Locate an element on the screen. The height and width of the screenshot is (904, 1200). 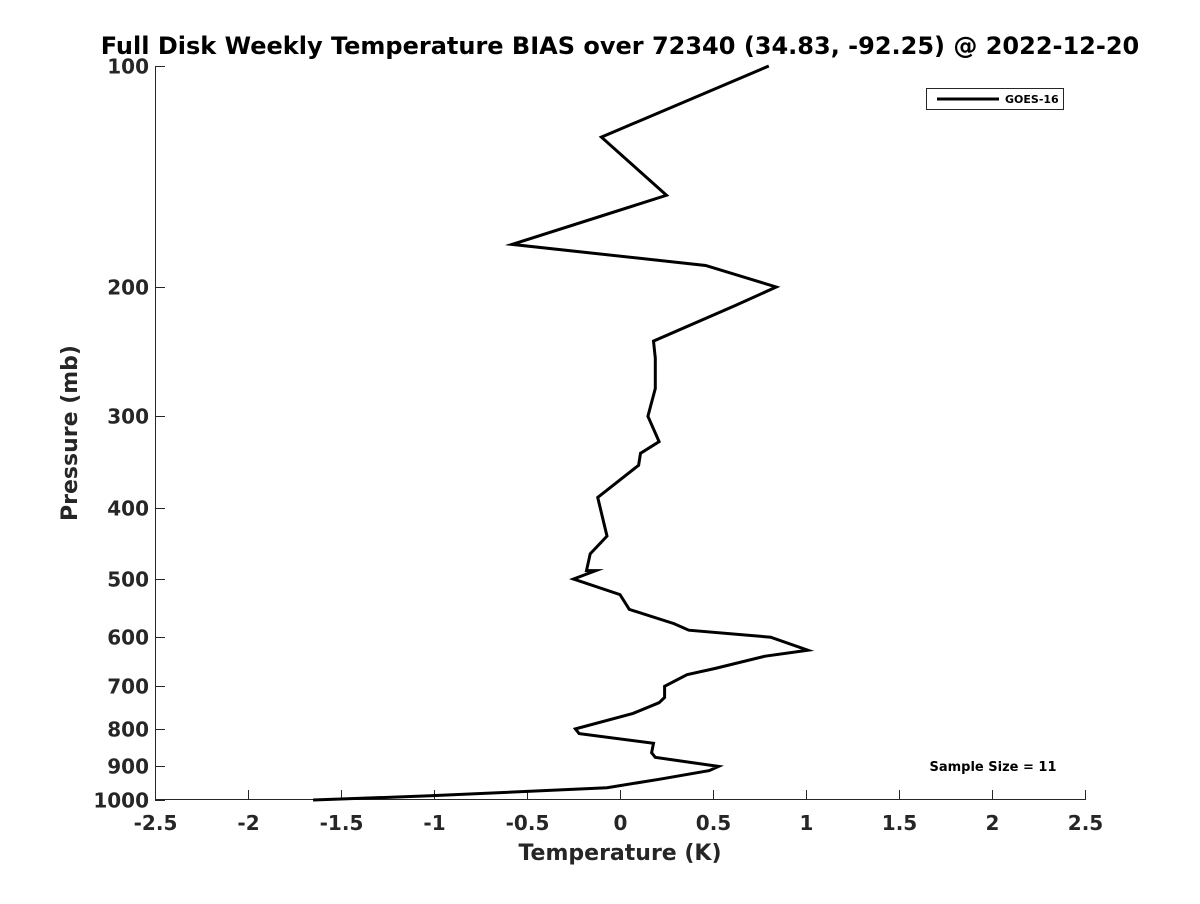
x-tick-label: 2 is located at coordinates (993, 823).